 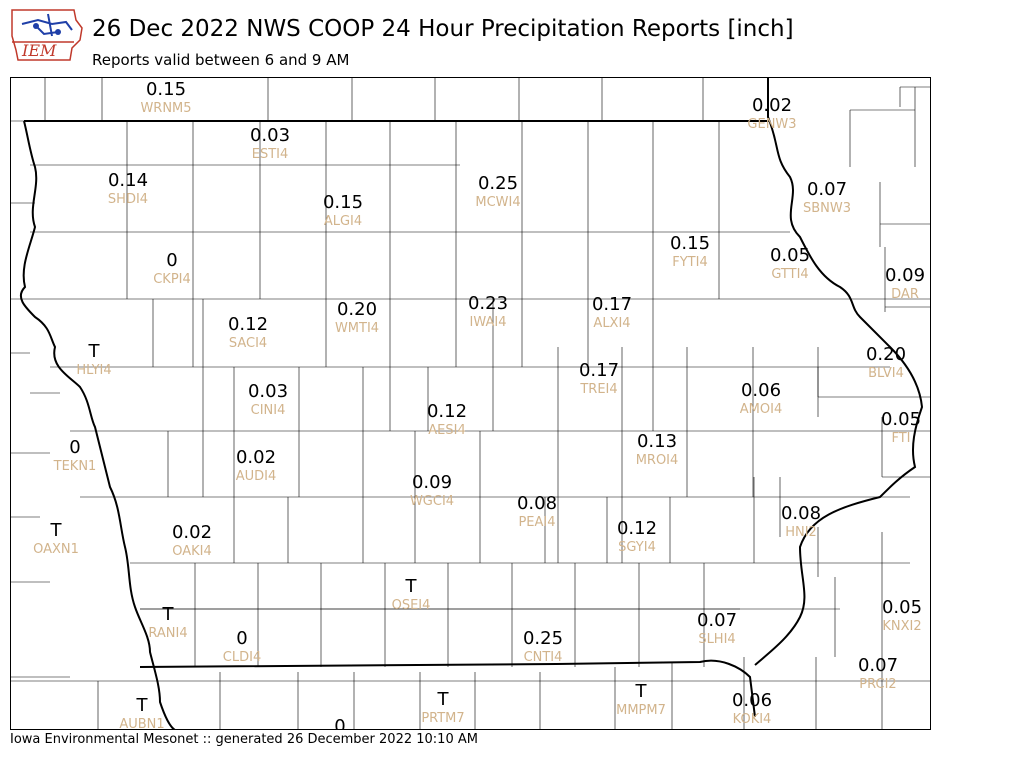 I want to click on map-subtitle: Reports valid between 6 and 9 AM, so click(x=221, y=60).